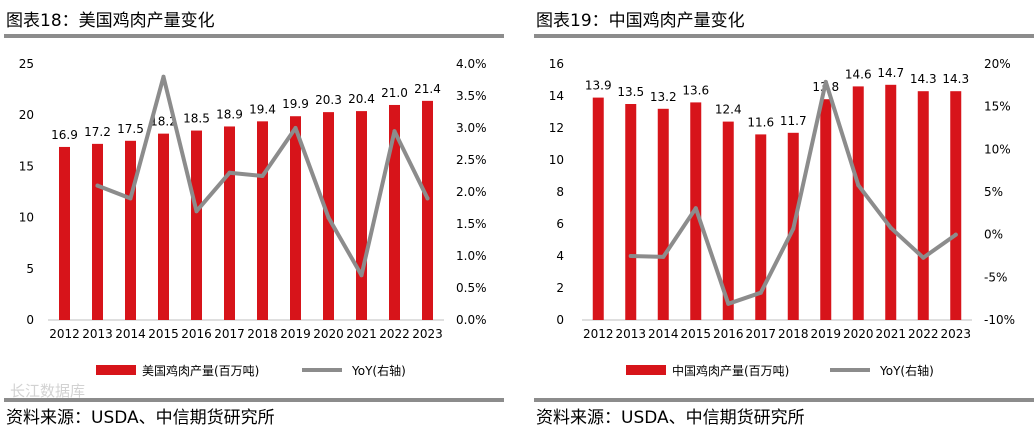 The height and width of the screenshot is (428, 1036). I want to click on y-left-tick-label: 12, so click(556, 128).